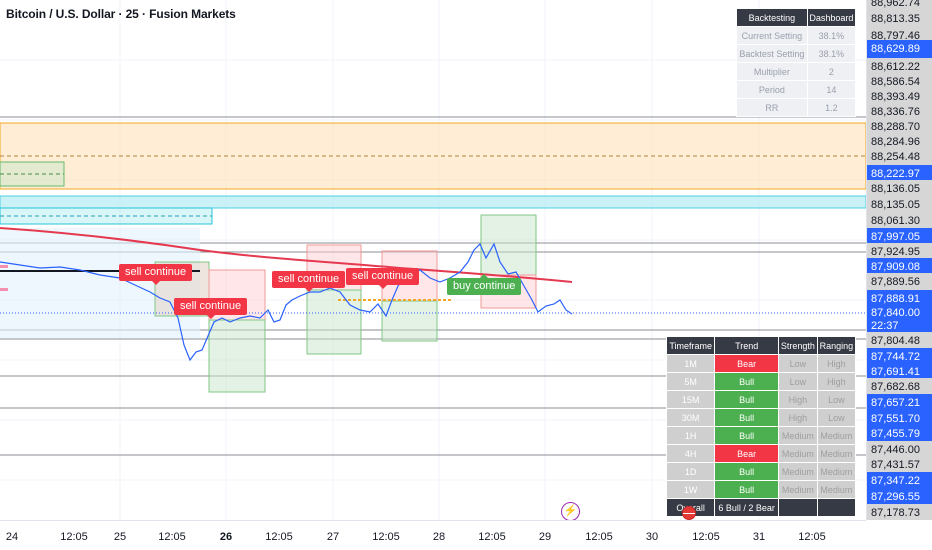 The height and width of the screenshot is (550, 932). What do you see at coordinates (899, 465) in the screenshot?
I see `price-label: 87,431.57` at bounding box center [899, 465].